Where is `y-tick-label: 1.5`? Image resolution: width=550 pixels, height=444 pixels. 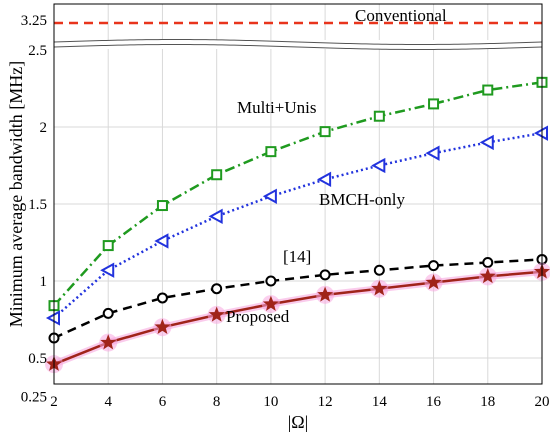
y-tick-label: 1.5 is located at coordinates (37, 205).